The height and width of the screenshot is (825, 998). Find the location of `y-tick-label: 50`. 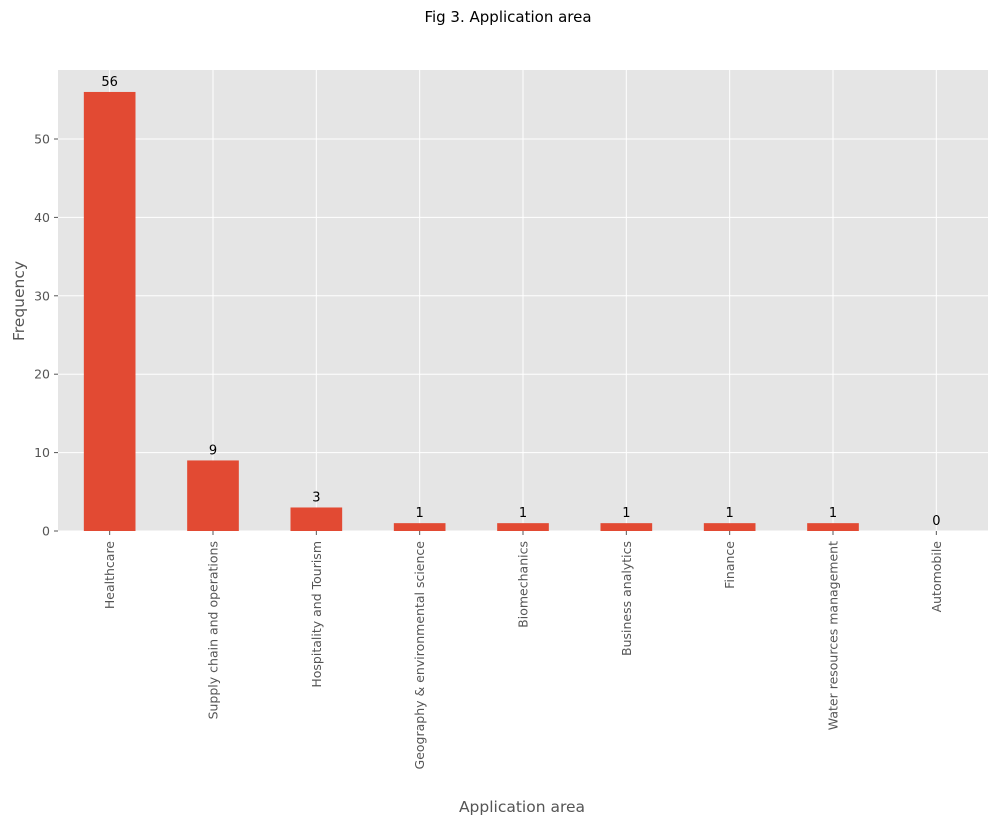

y-tick-label: 50 is located at coordinates (42, 138).